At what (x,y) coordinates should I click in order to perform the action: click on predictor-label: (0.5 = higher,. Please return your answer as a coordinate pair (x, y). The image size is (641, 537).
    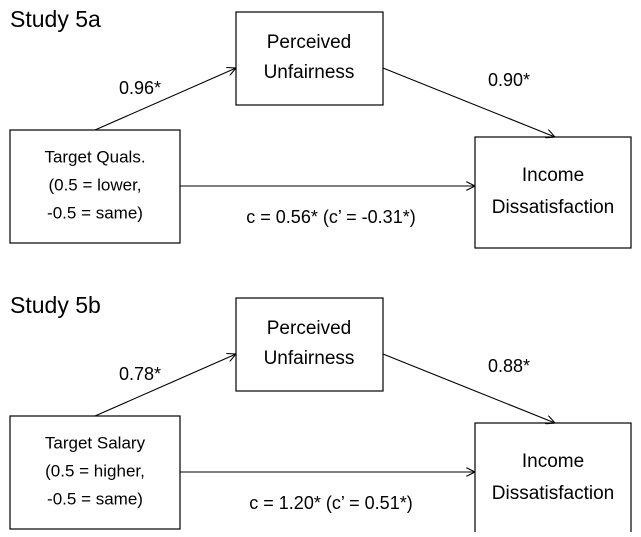
    Looking at the image, I should click on (95, 470).